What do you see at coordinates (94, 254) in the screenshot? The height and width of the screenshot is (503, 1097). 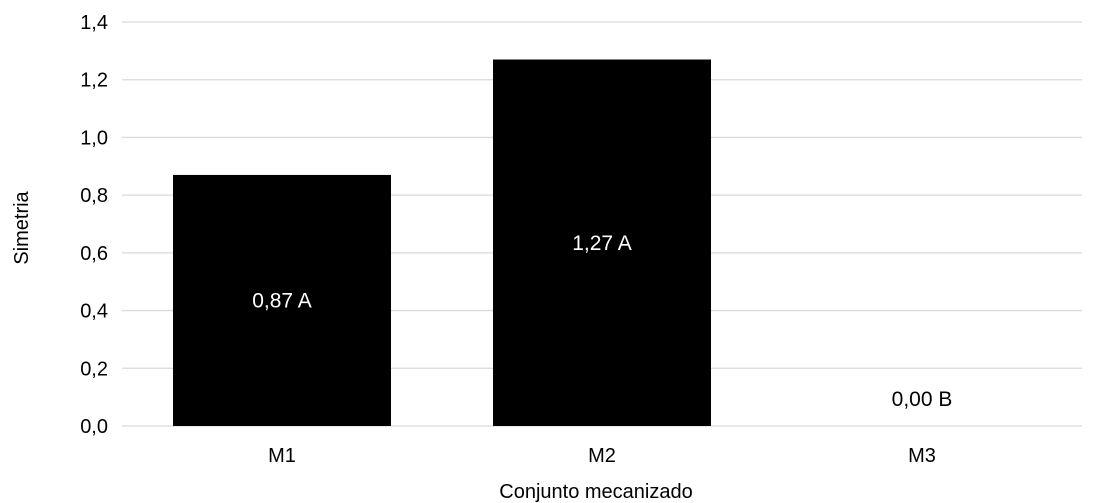 I see `y-tick-label: 0,6` at bounding box center [94, 254].